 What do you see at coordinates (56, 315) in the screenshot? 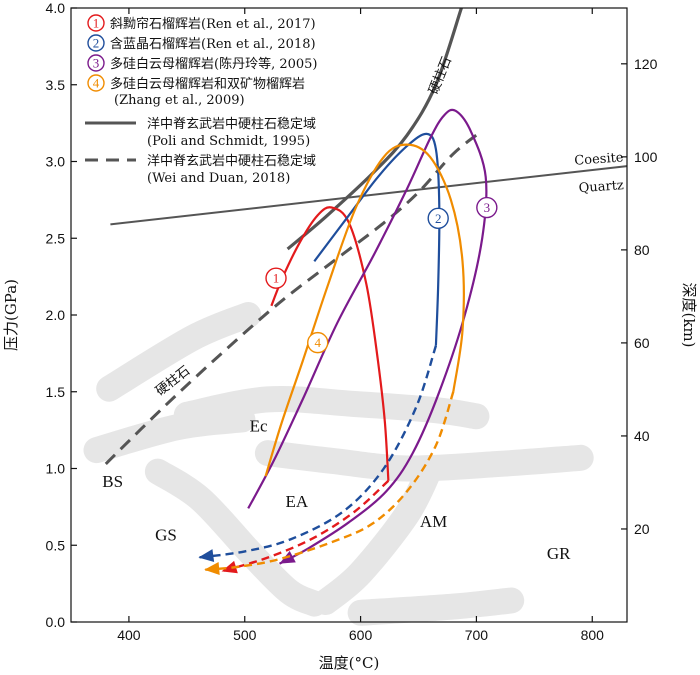
I see `y-tick-label: 2.0` at bounding box center [56, 315].